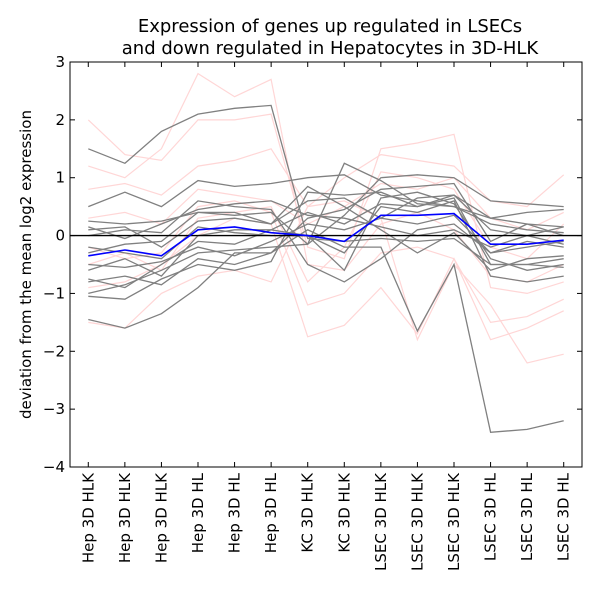 The image size is (600, 600). I want to click on mean-series-line, so click(326, 234).